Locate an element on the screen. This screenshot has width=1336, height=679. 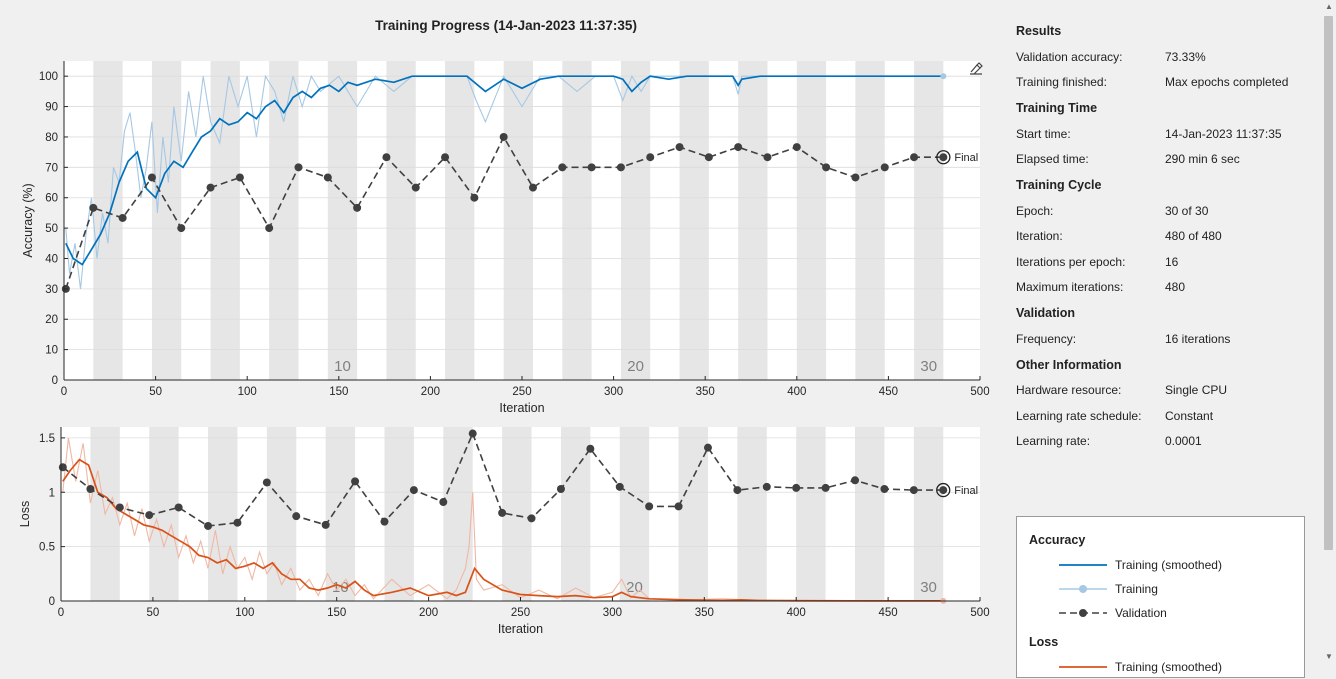
x-tick-label: 0 is located at coordinates (64, 392).